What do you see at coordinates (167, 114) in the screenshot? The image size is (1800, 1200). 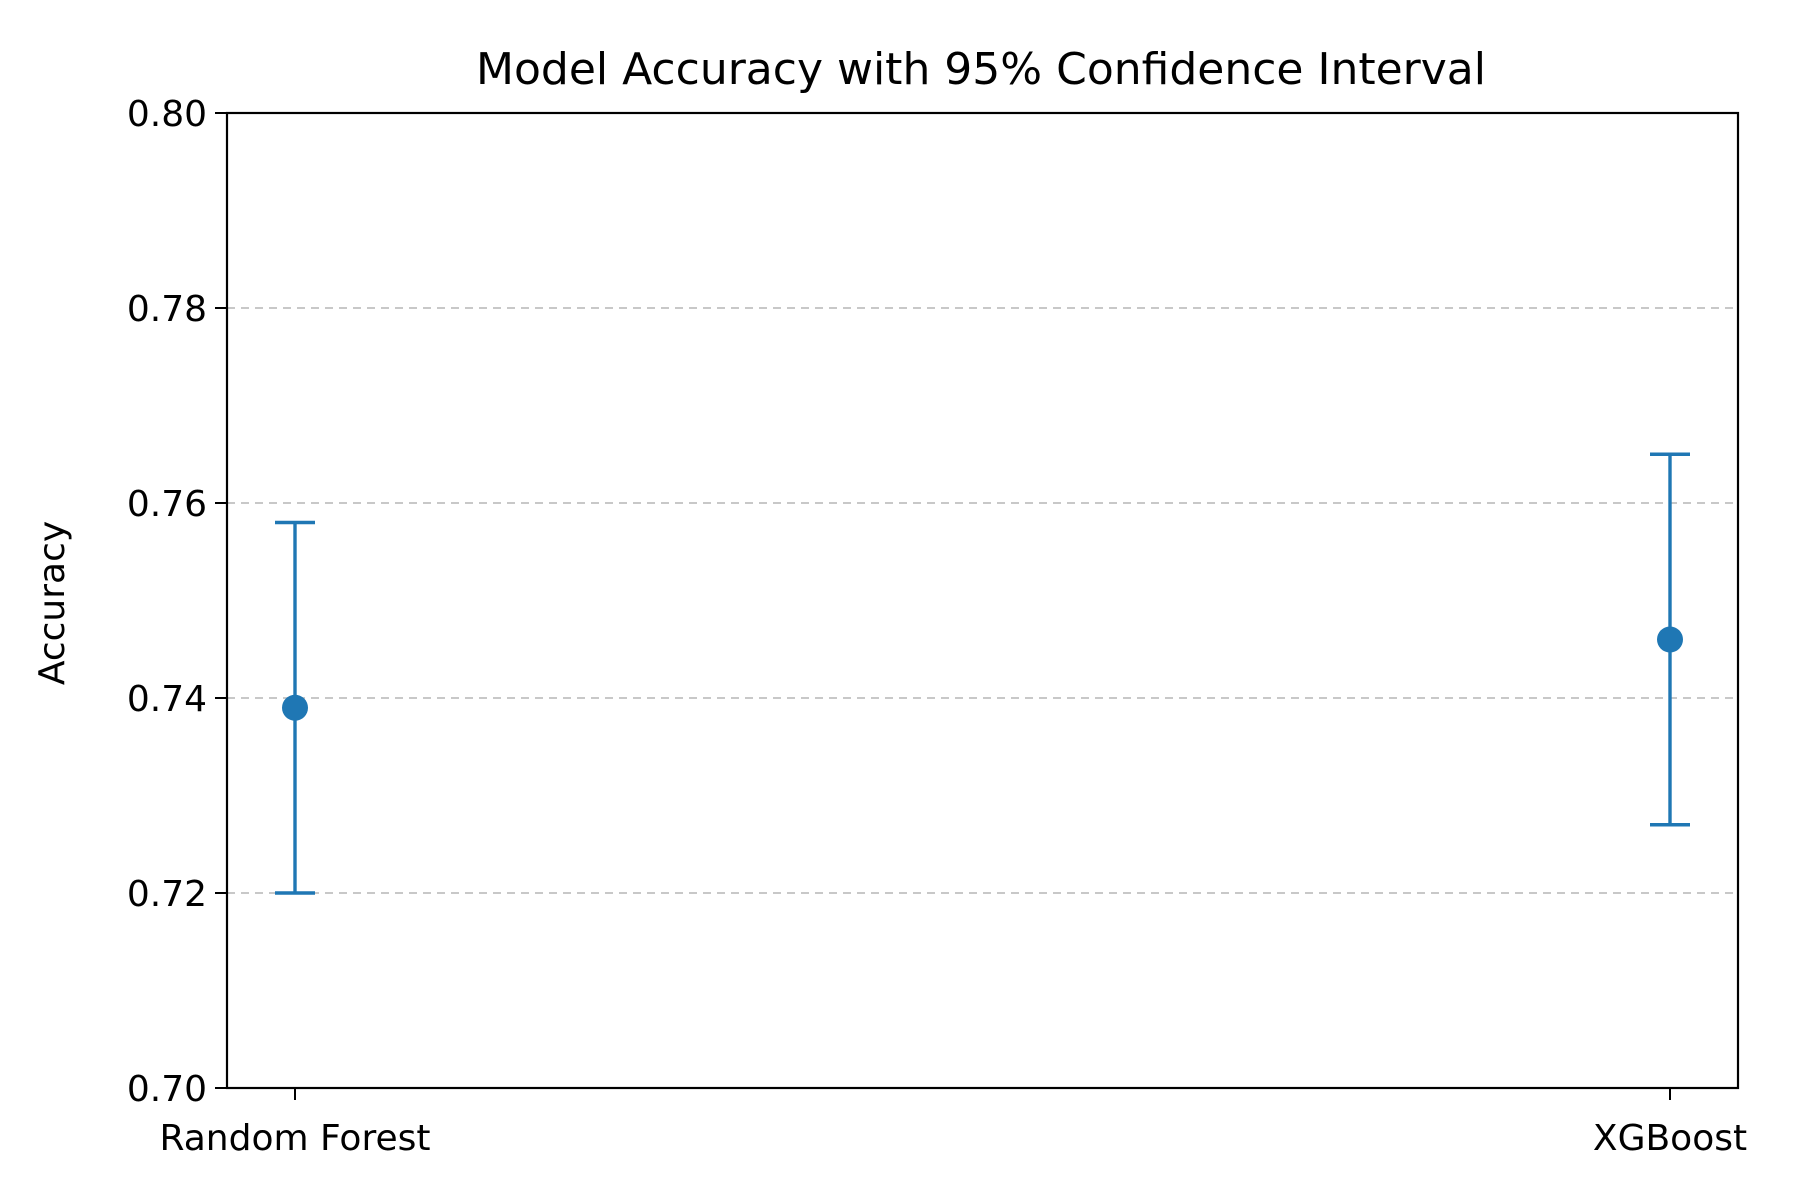 I see `y-tick-label: 0.80` at bounding box center [167, 114].